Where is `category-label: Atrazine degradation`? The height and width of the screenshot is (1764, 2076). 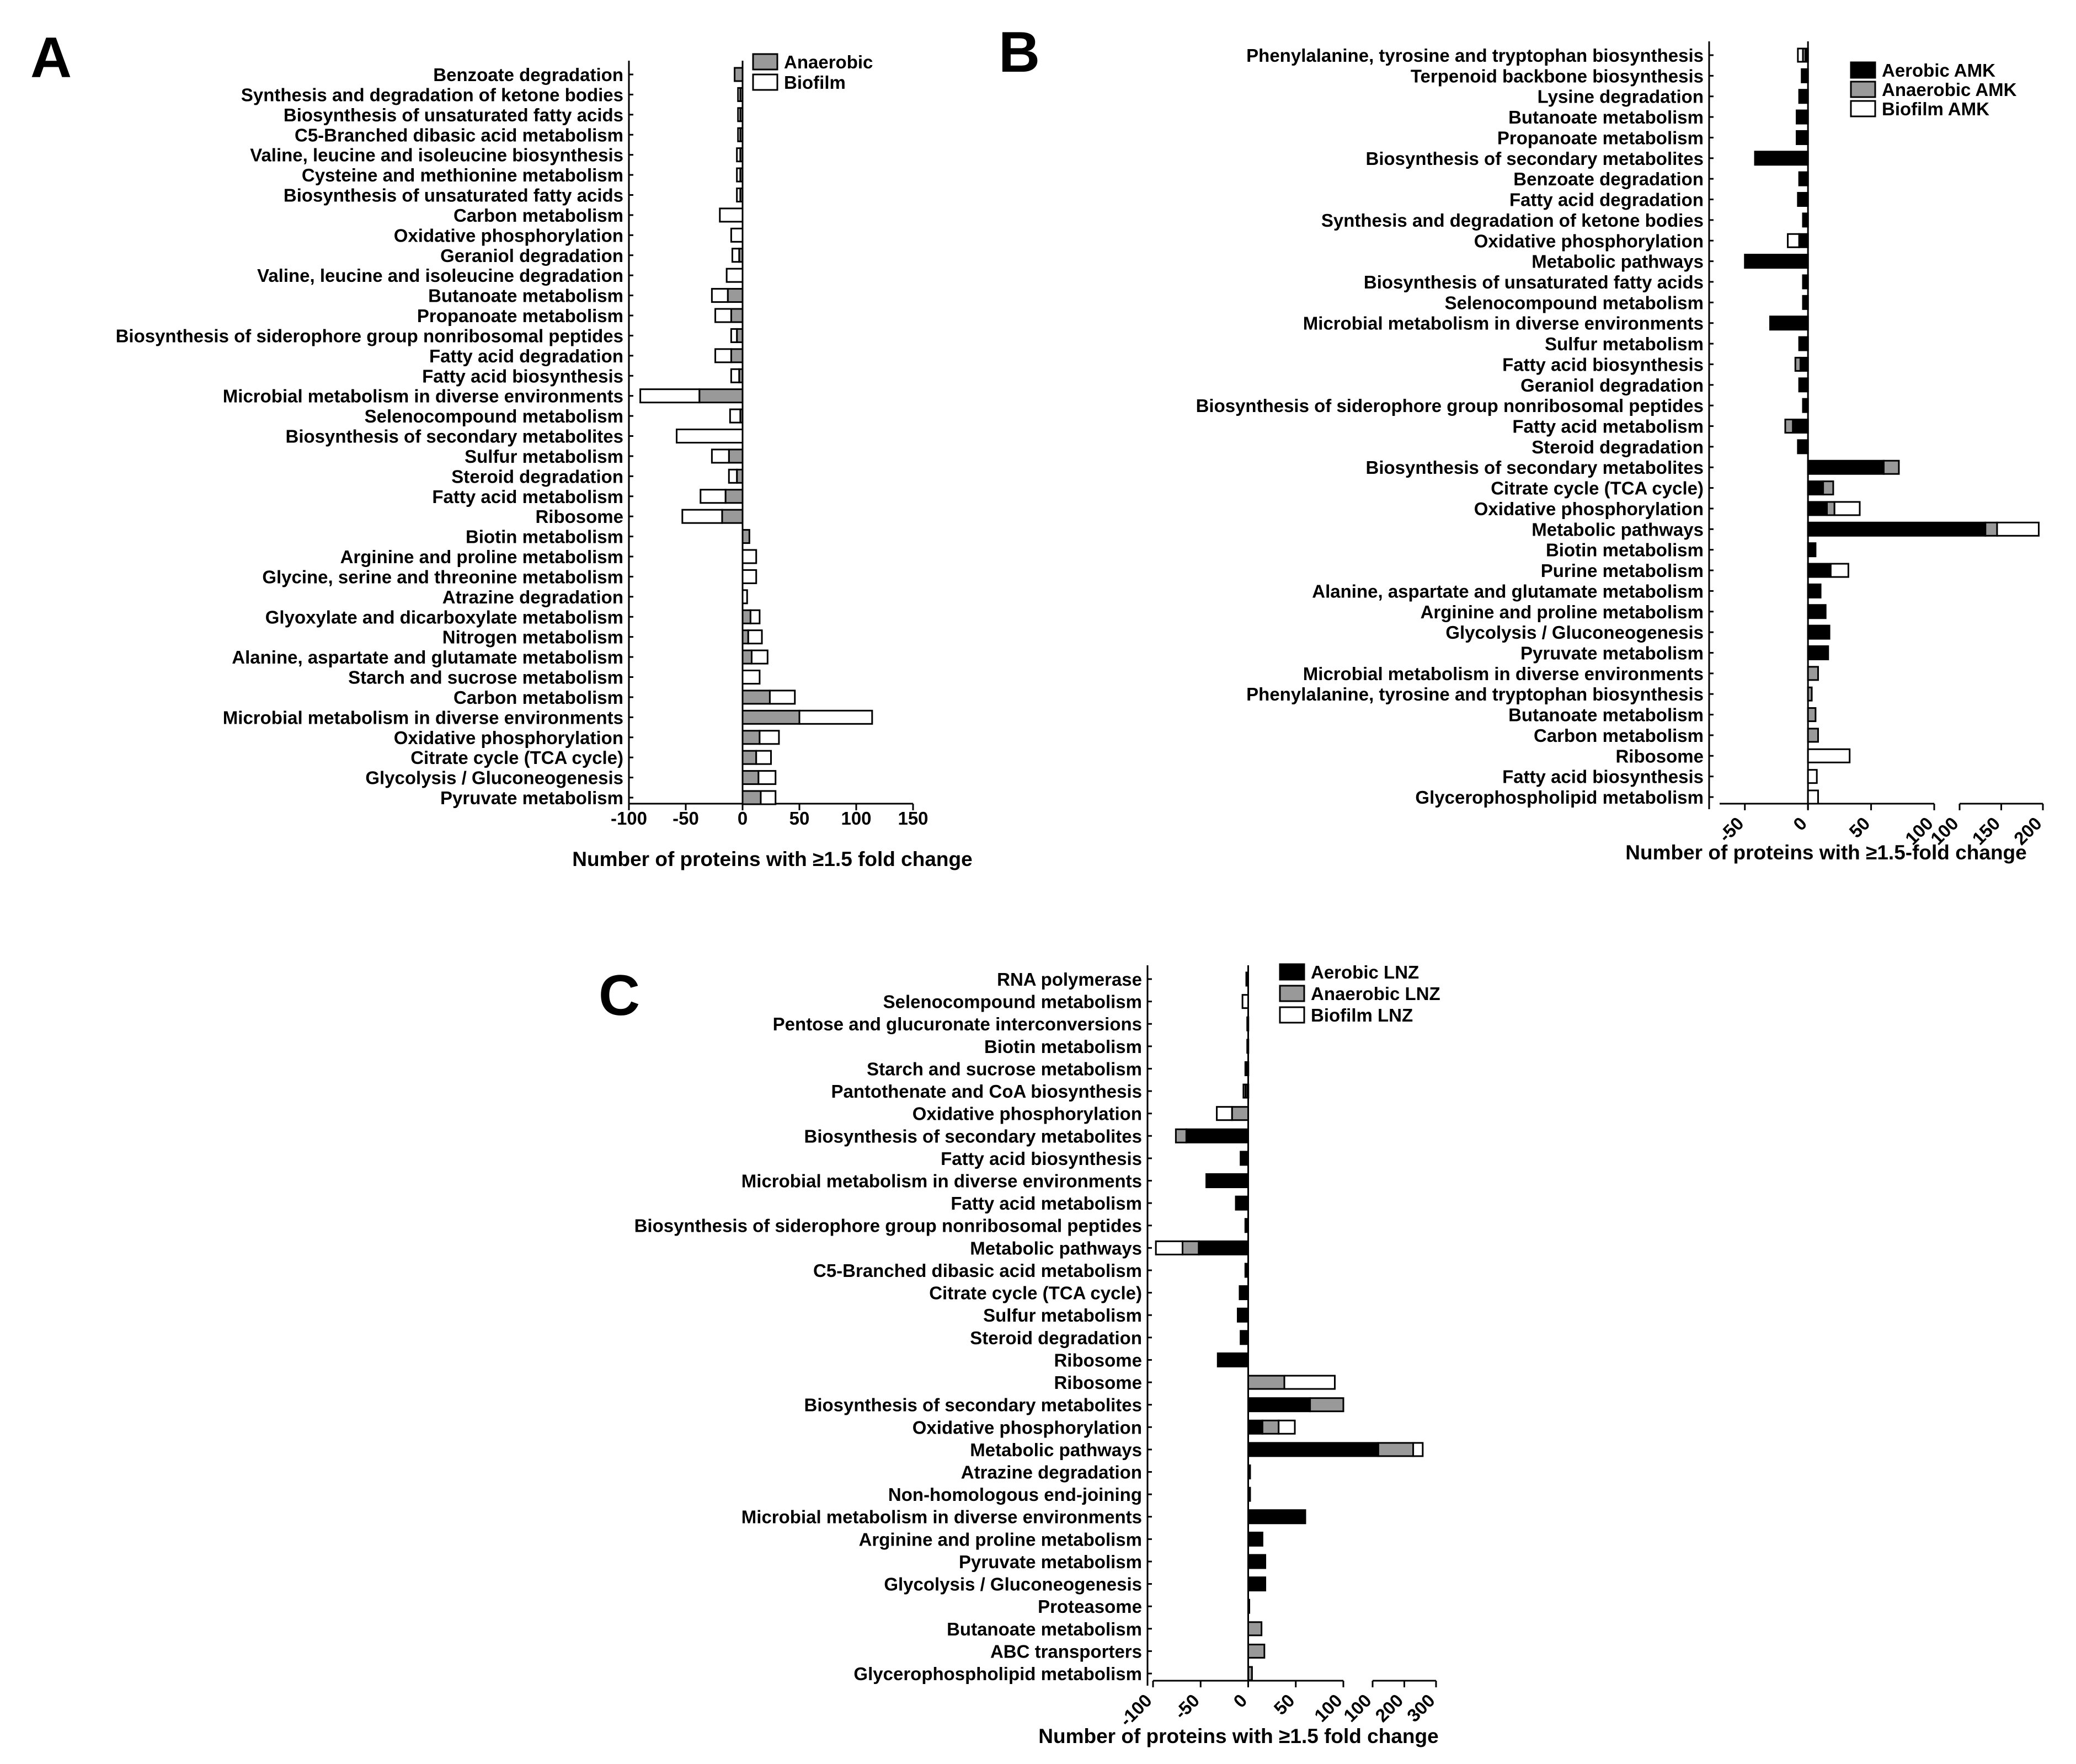 category-label: Atrazine degradation is located at coordinates (533, 597).